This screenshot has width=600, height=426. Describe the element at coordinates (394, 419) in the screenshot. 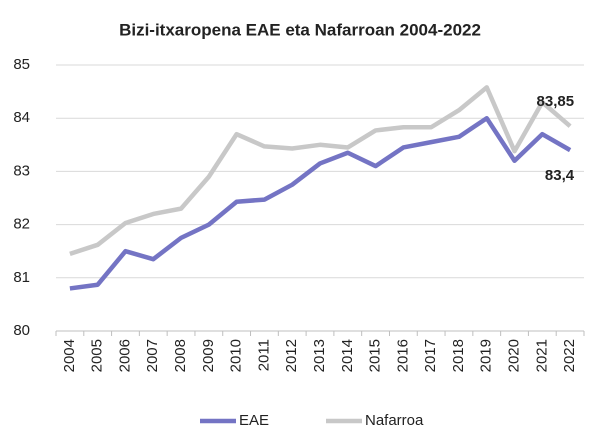

I see `legend-label: Nafarroa` at that location.